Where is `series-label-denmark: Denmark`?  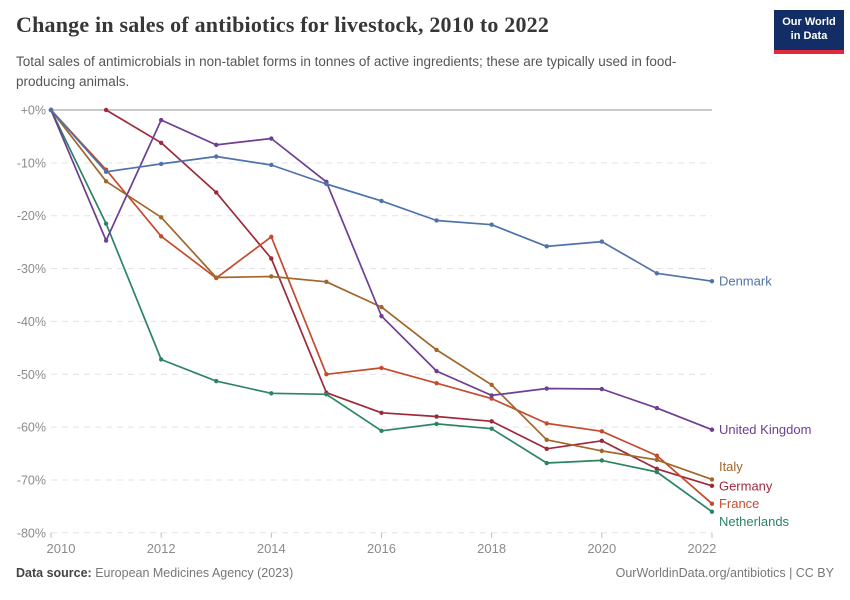 series-label-denmark: Denmark is located at coordinates (745, 281).